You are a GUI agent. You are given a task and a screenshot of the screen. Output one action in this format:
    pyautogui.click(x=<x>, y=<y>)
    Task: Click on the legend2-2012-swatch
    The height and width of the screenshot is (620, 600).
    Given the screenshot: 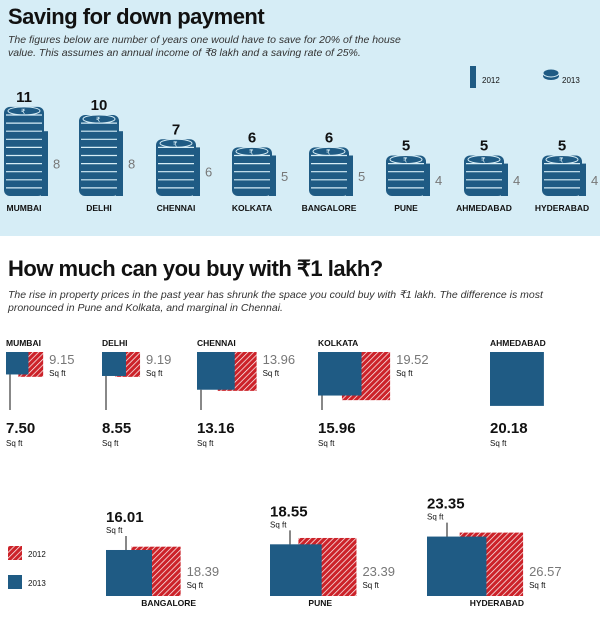 What is the action you would take?
    pyautogui.click(x=15, y=553)
    